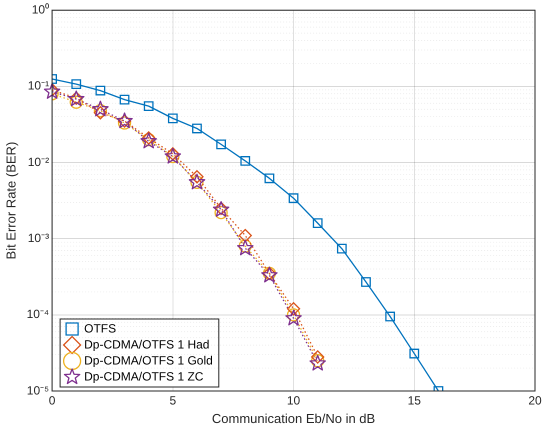 This screenshot has width=547, height=427. I want to click on y-tick-label: 10⁻¹, so click(39, 85).